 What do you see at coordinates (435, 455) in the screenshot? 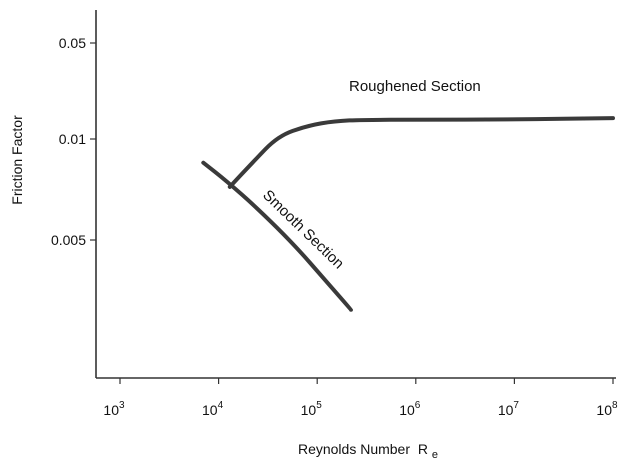
I see `x-axis-title-subscript: e` at bounding box center [435, 455].